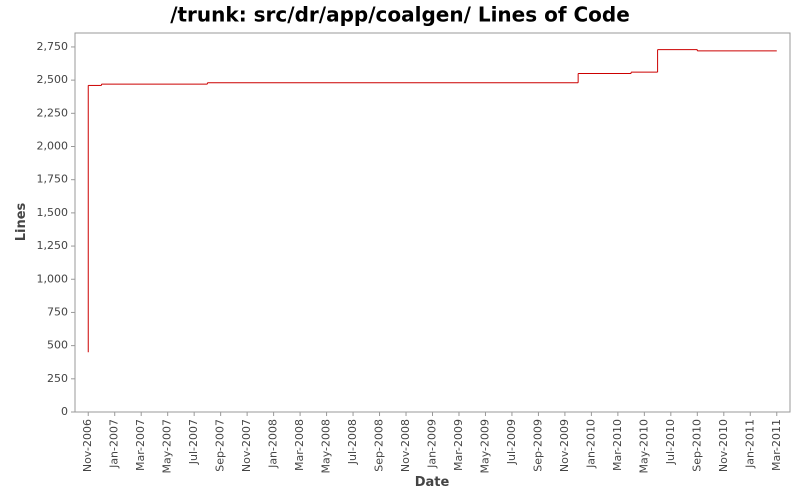  What do you see at coordinates (246, 445) in the screenshot?
I see `x-tick-label: Nov-2007` at bounding box center [246, 445].